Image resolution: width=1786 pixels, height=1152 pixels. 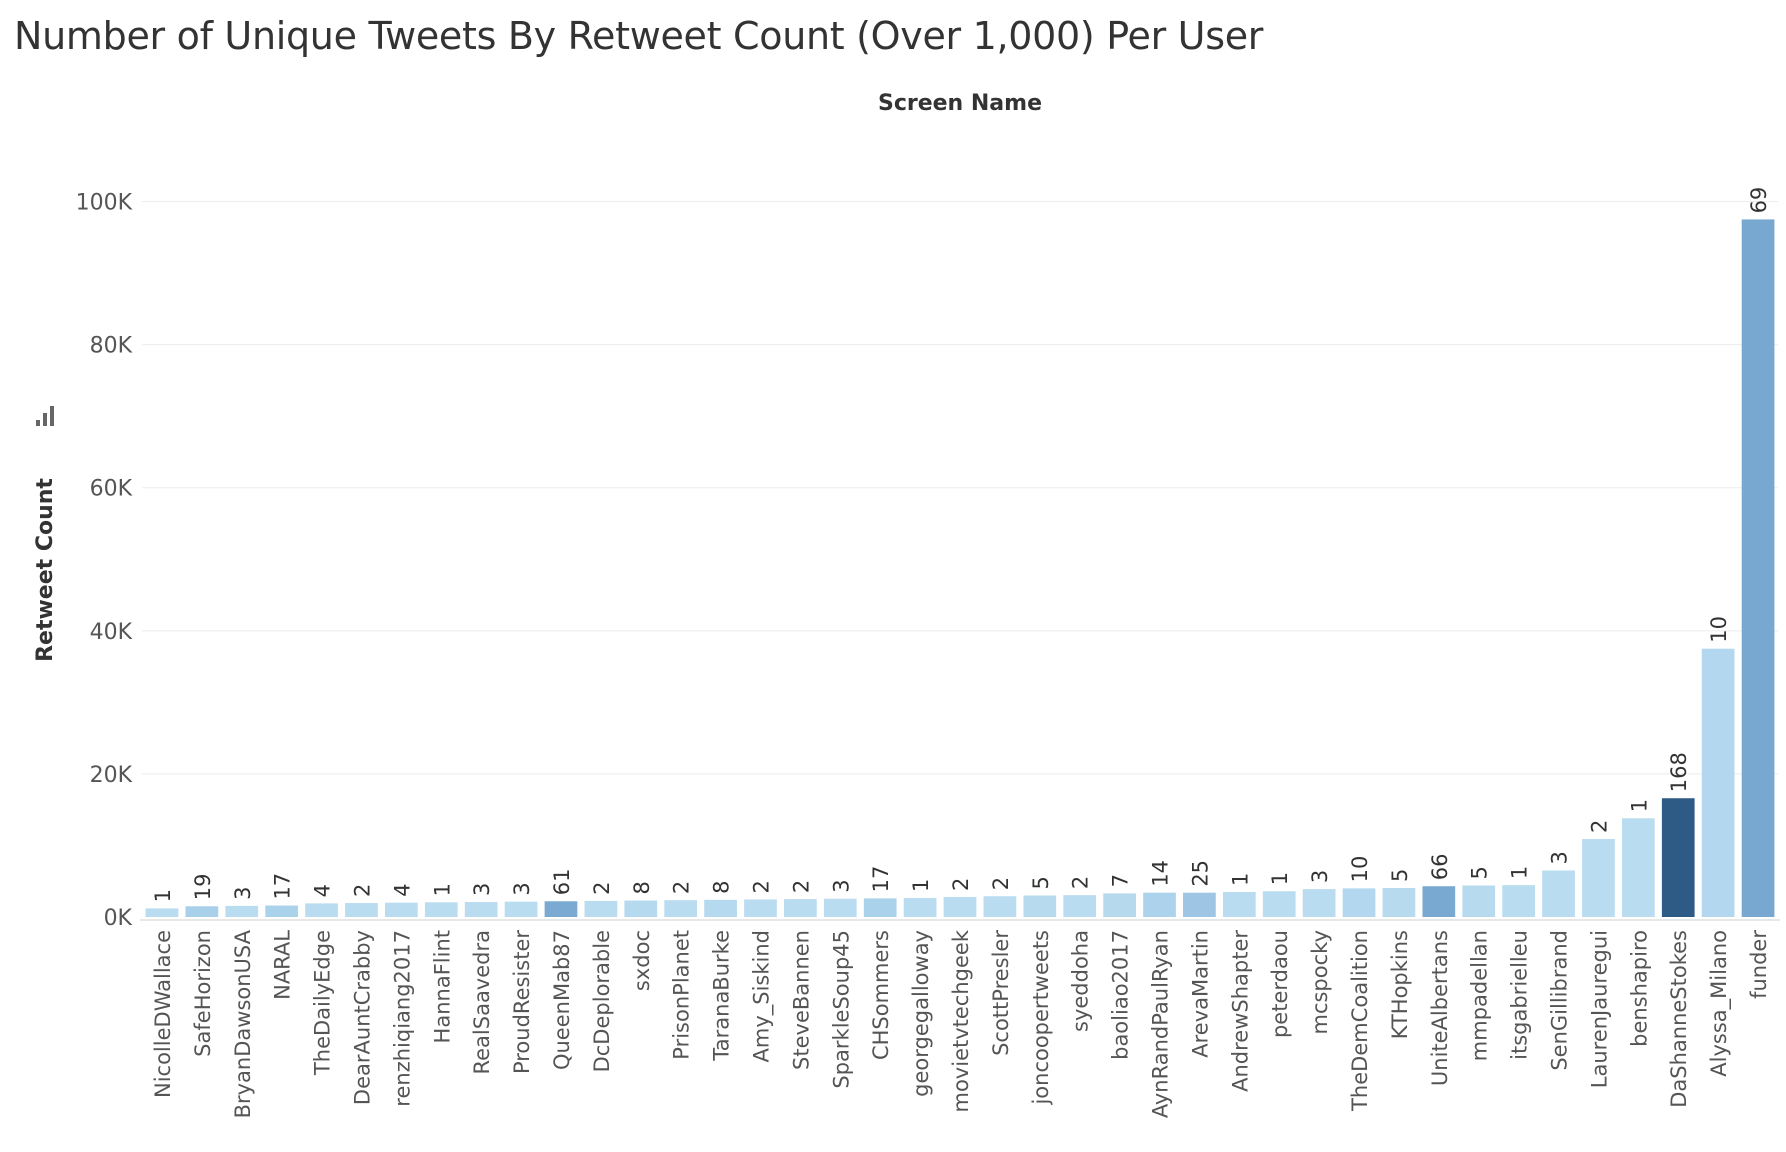 What do you see at coordinates (1718, 782) in the screenshot?
I see `bar-Alyssa_Milano` at bounding box center [1718, 782].